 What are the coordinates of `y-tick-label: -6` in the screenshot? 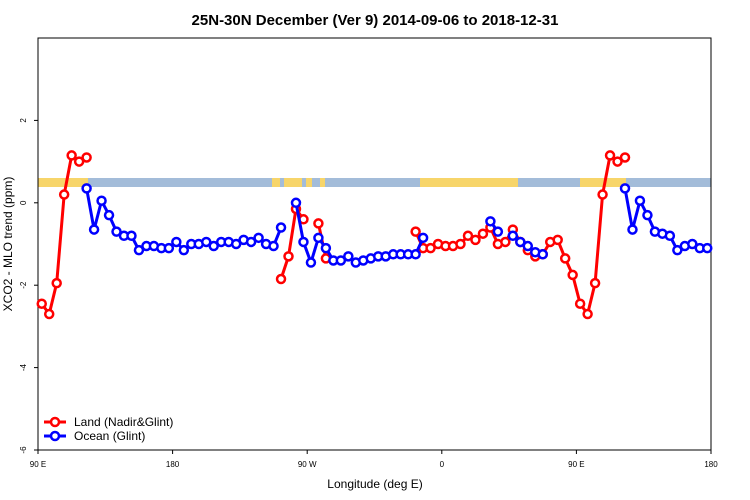 It's located at (23, 450).